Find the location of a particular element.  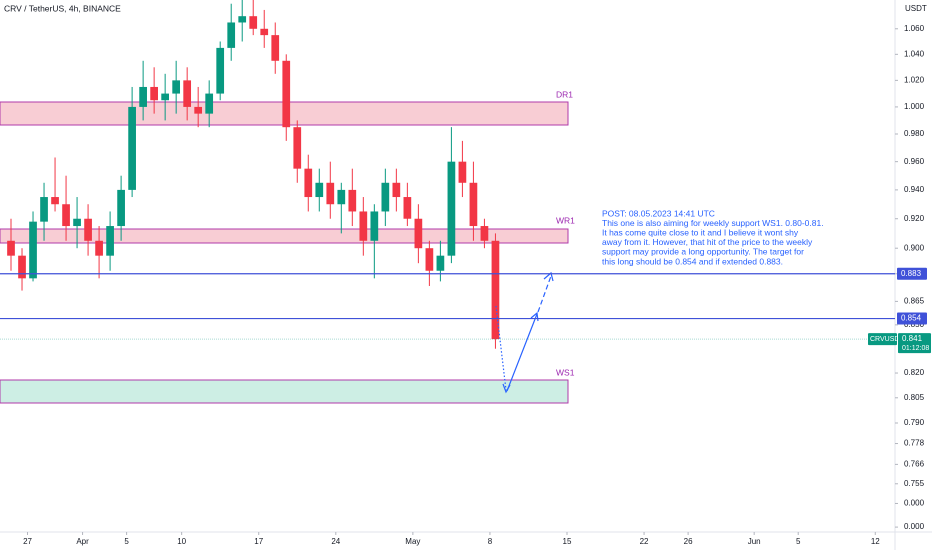

symbol-box is located at coordinates (882, 339).